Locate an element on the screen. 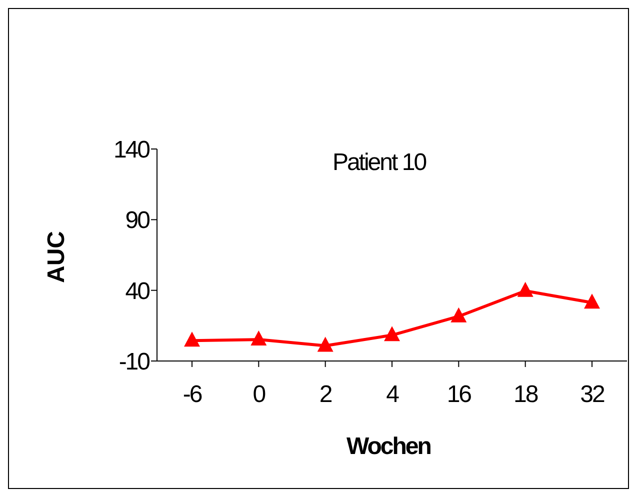 This screenshot has width=637, height=497. chart-title: Patient 10 is located at coordinates (379, 163).